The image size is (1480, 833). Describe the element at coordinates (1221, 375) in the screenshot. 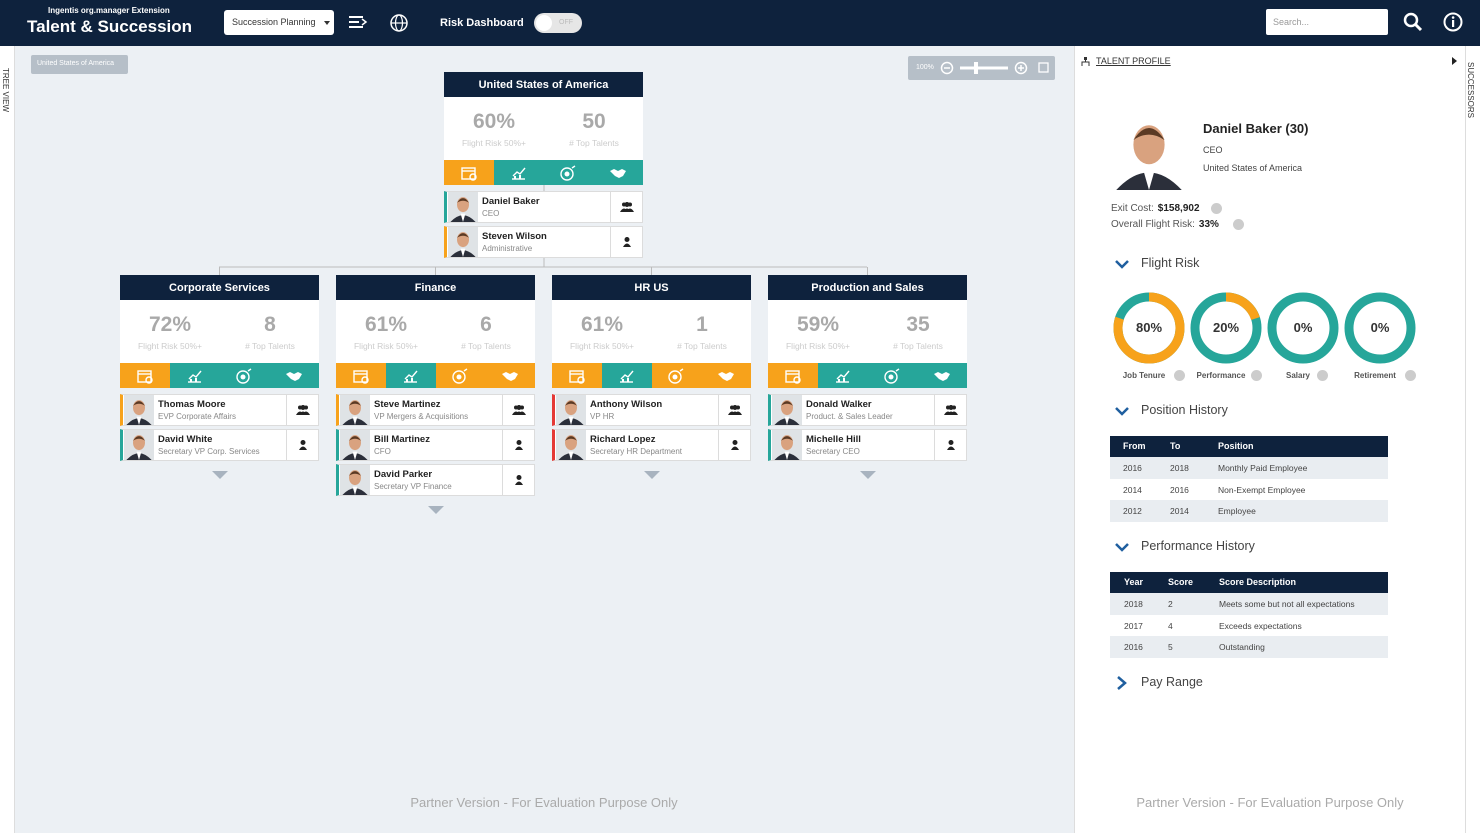

I see `gauge-label: Performance` at that location.